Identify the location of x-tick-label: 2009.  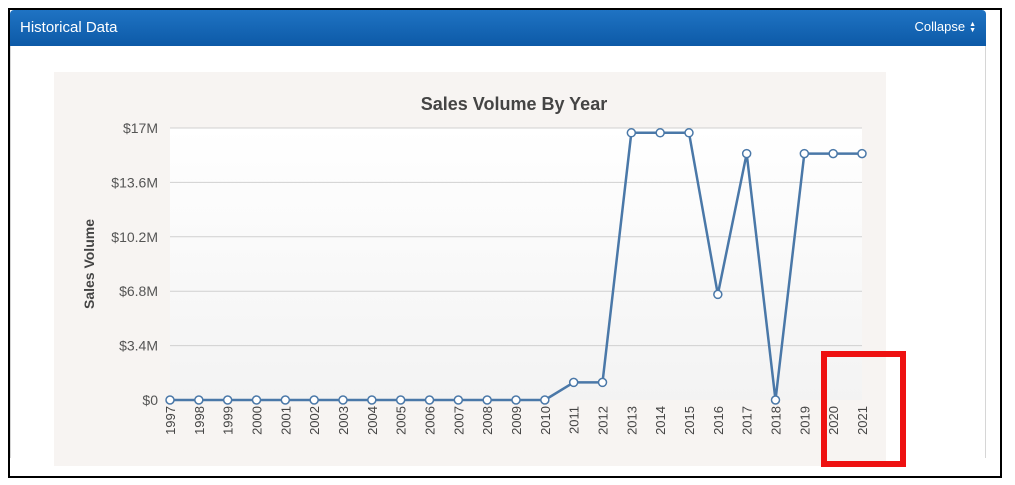
(516, 420).